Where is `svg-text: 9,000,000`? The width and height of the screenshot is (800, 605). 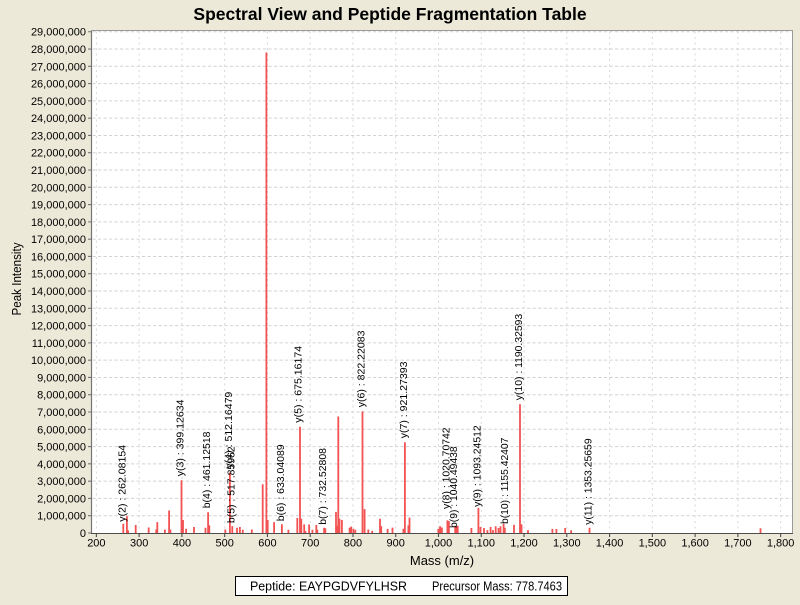
svg-text: 9,000,000 is located at coordinates (61, 378).